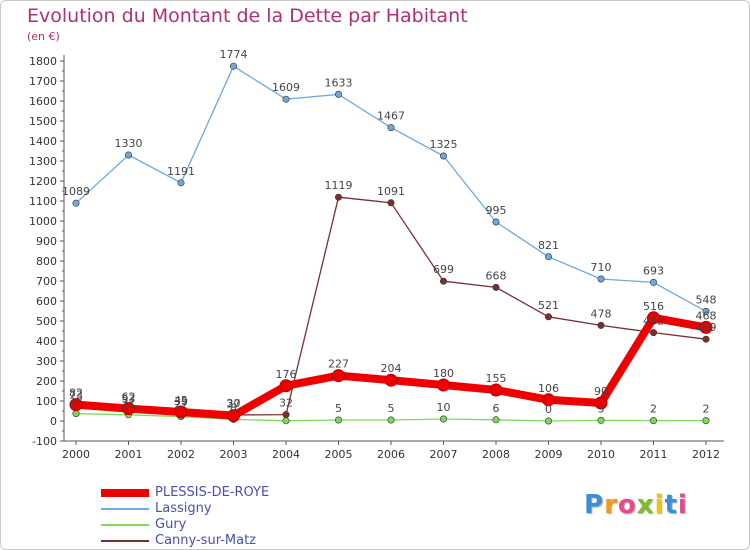 This screenshot has width=750, height=550. Describe the element at coordinates (125, 541) in the screenshot. I see `legend-swatch-canny` at that location.